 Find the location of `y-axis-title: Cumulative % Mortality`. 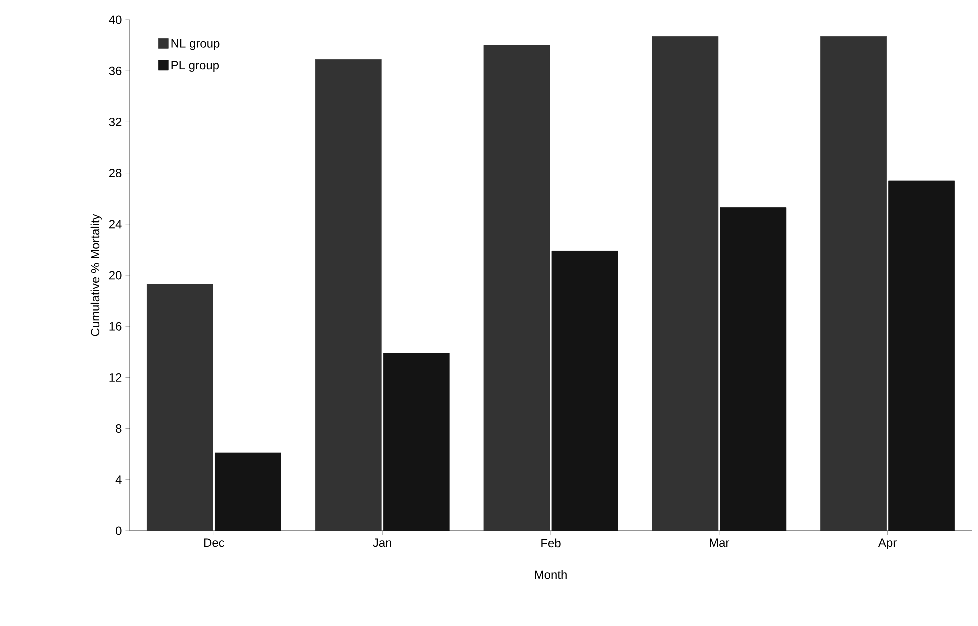

y-axis-title: Cumulative % Mortality is located at coordinates (96, 275).